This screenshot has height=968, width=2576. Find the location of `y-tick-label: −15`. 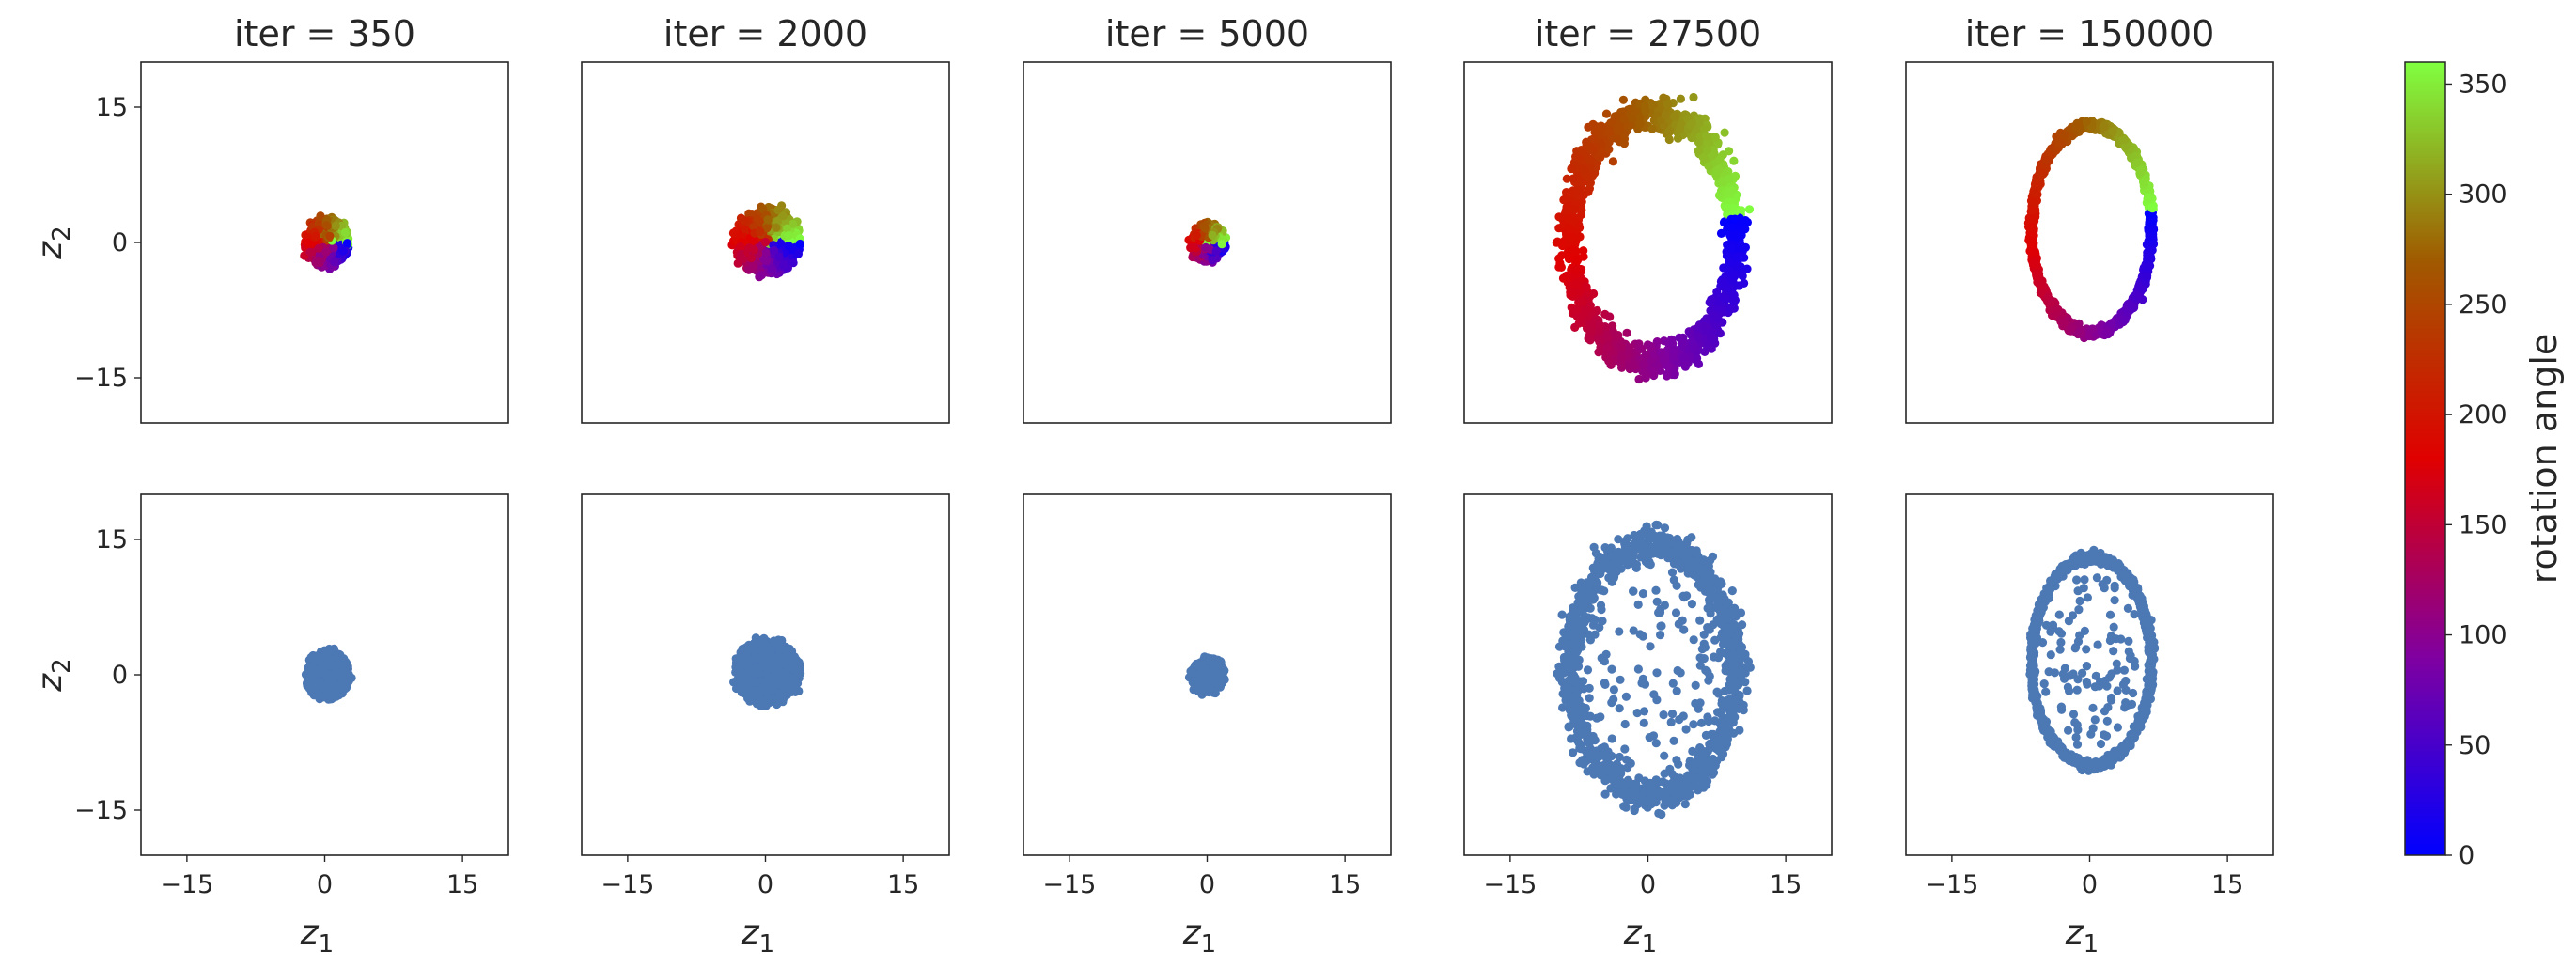

y-tick-label: −15 is located at coordinates (101, 379).